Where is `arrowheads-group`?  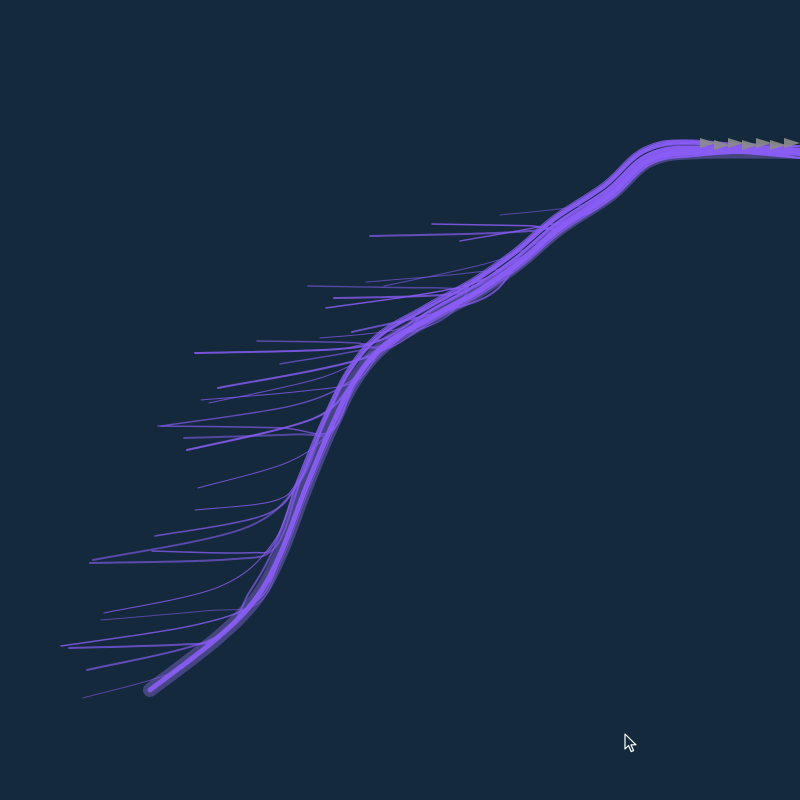
arrowheads-group is located at coordinates (750, 144).